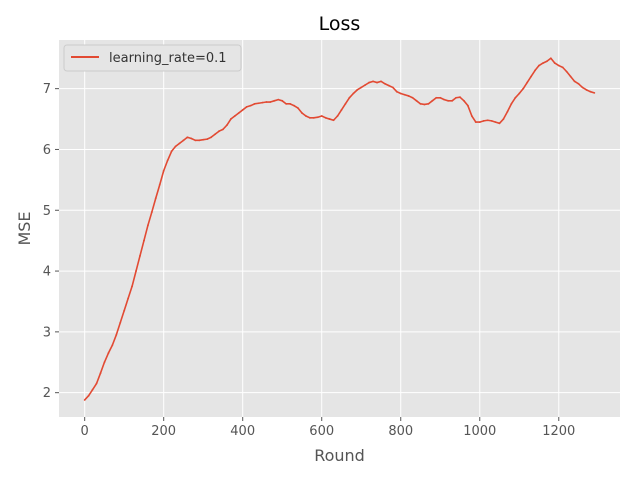 Image resolution: width=640 pixels, height=480 pixels. What do you see at coordinates (85, 431) in the screenshot?
I see `x-tick-label: 0` at bounding box center [85, 431].